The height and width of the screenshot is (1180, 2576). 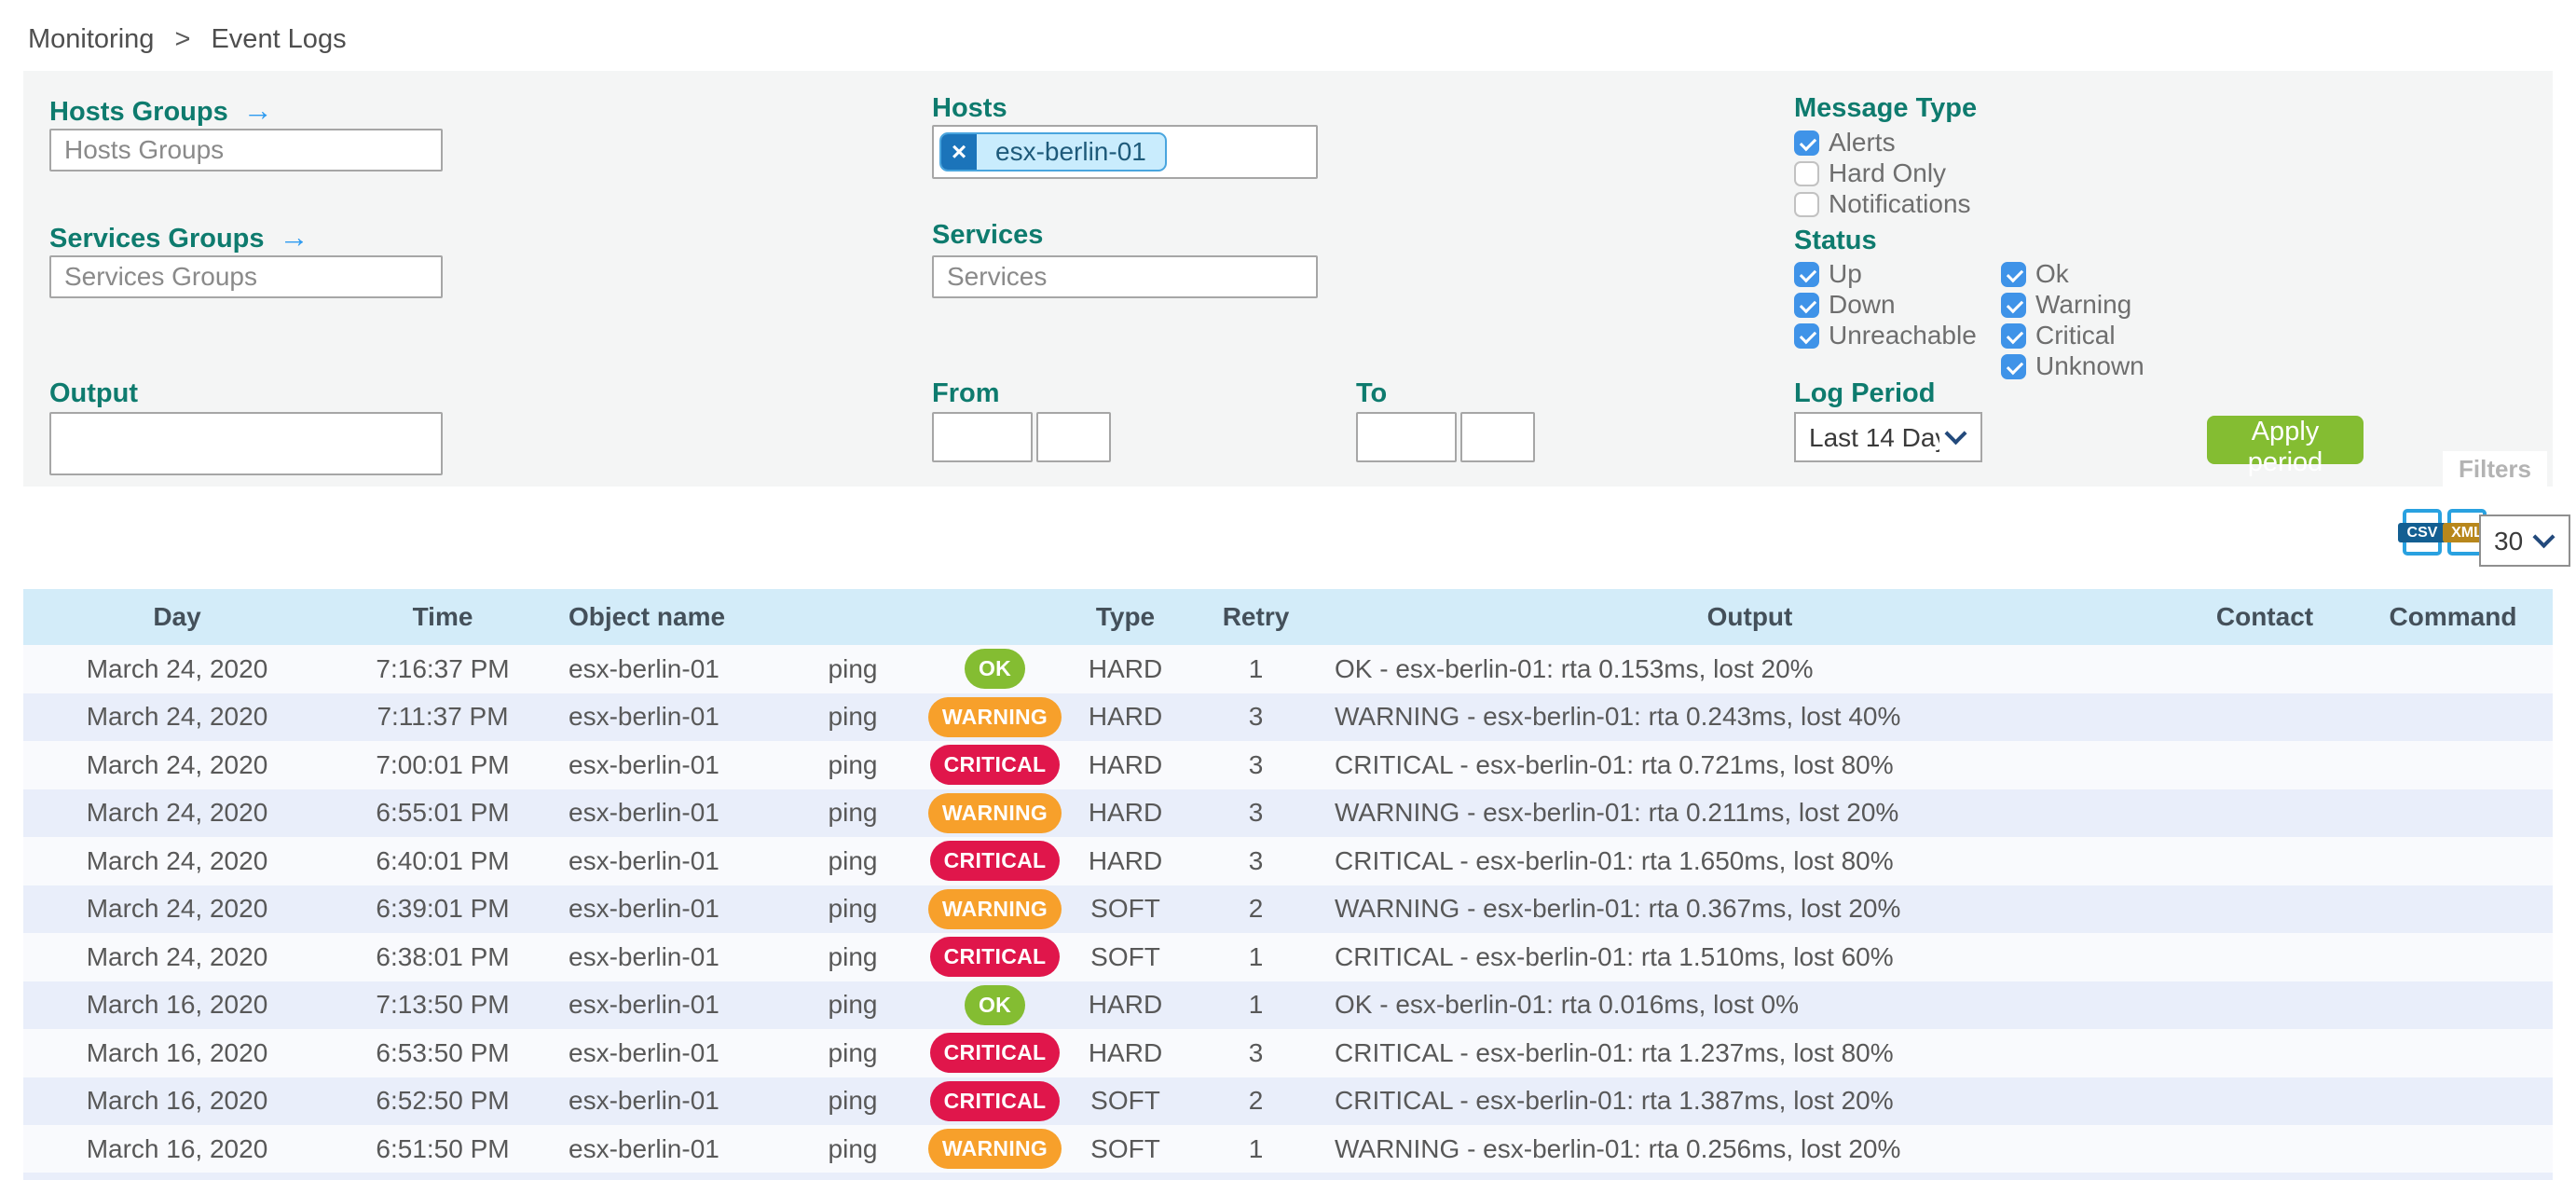 What do you see at coordinates (246, 444) in the screenshot?
I see `output-input` at bounding box center [246, 444].